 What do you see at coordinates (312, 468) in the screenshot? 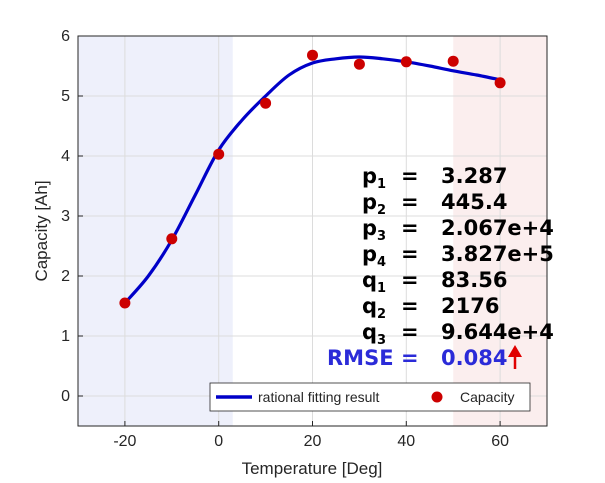
I see `x-axis-label: Temperature [Deg]` at bounding box center [312, 468].